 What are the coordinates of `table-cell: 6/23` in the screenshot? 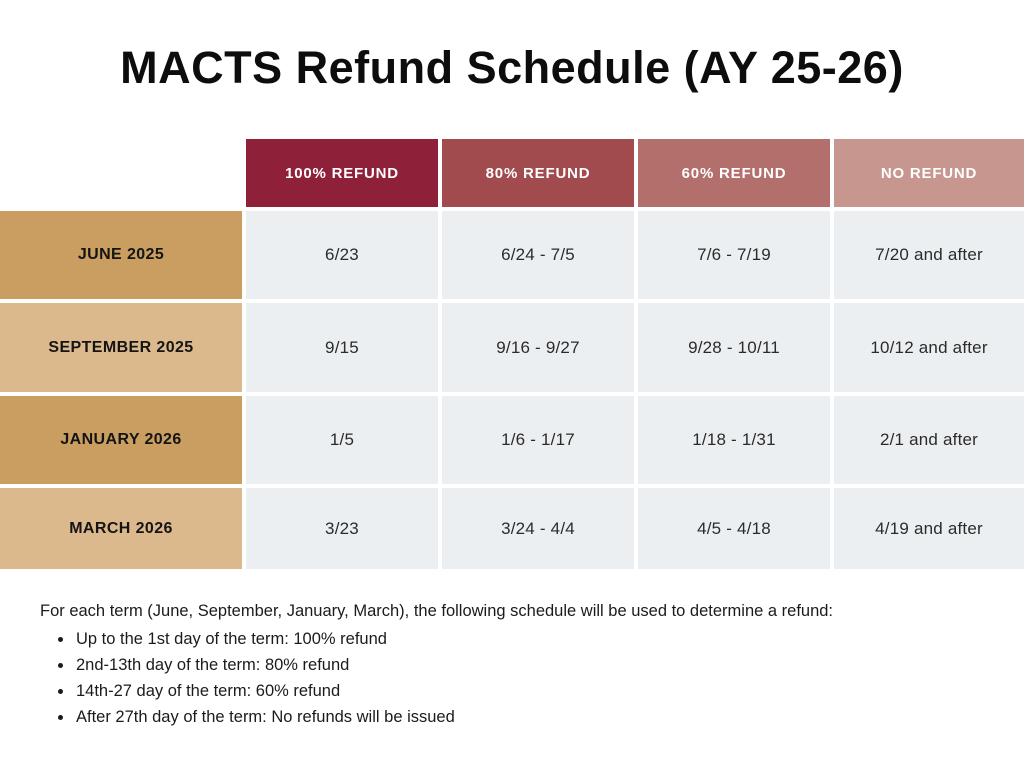 It's located at (342, 255).